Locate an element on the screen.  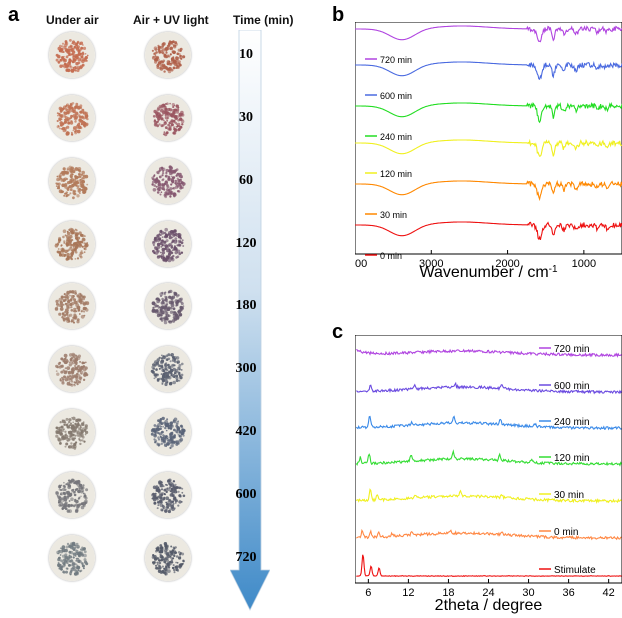
time-label: 600 is located at coordinates (246, 494).